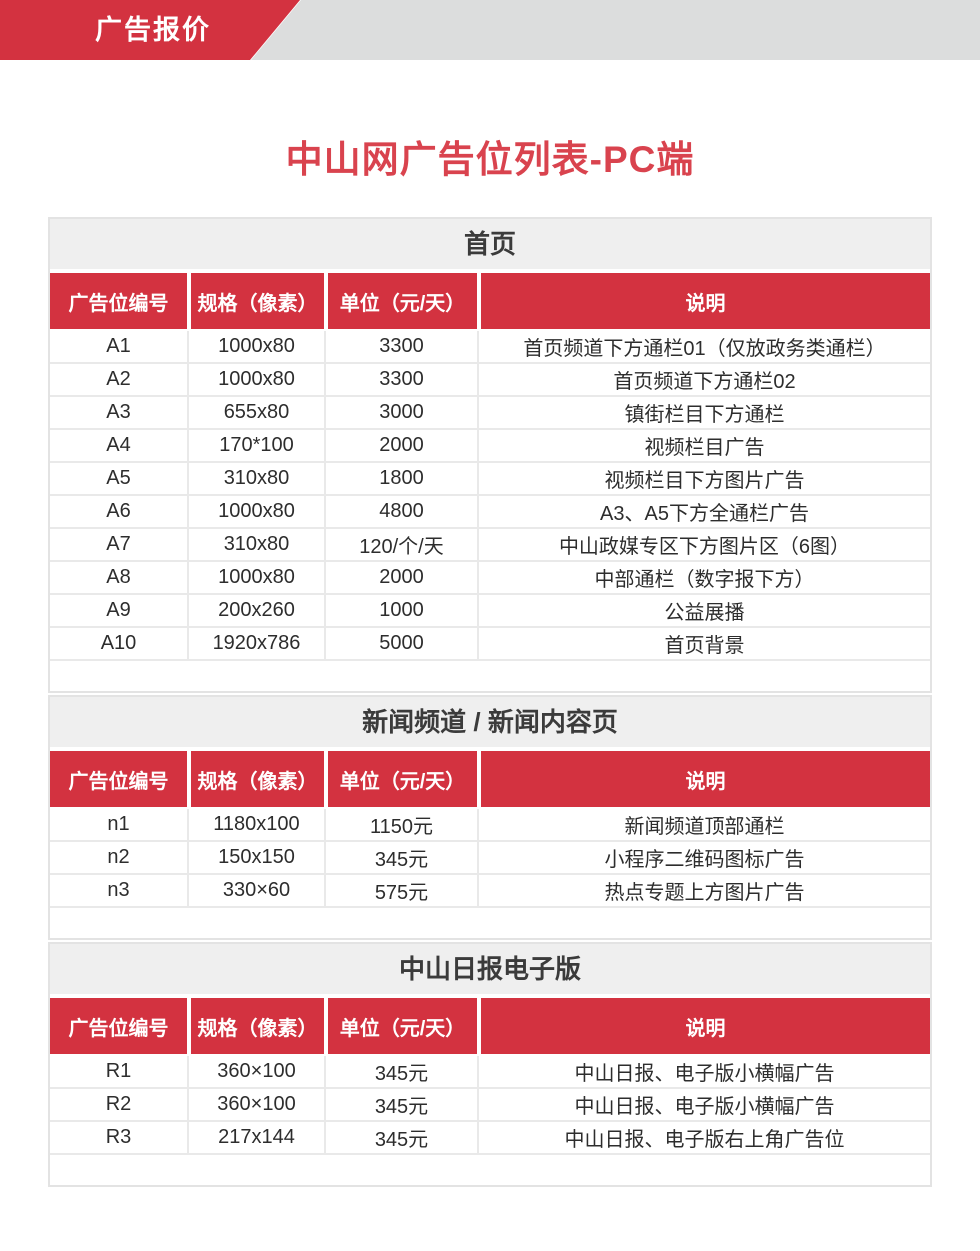  I want to click on cell-spec: 330×60, so click(255, 890).